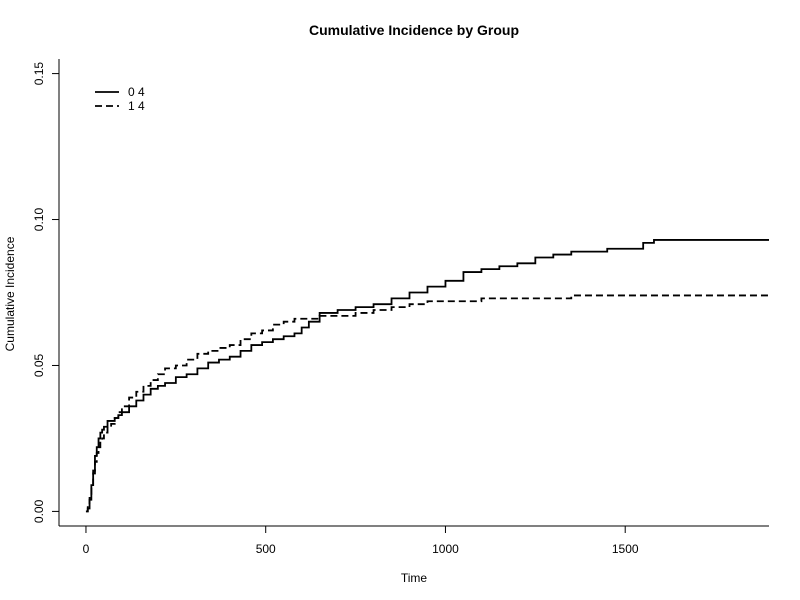 The image size is (800, 600). Describe the element at coordinates (39, 220) in the screenshot. I see `y-tick-label: 0.10` at that location.